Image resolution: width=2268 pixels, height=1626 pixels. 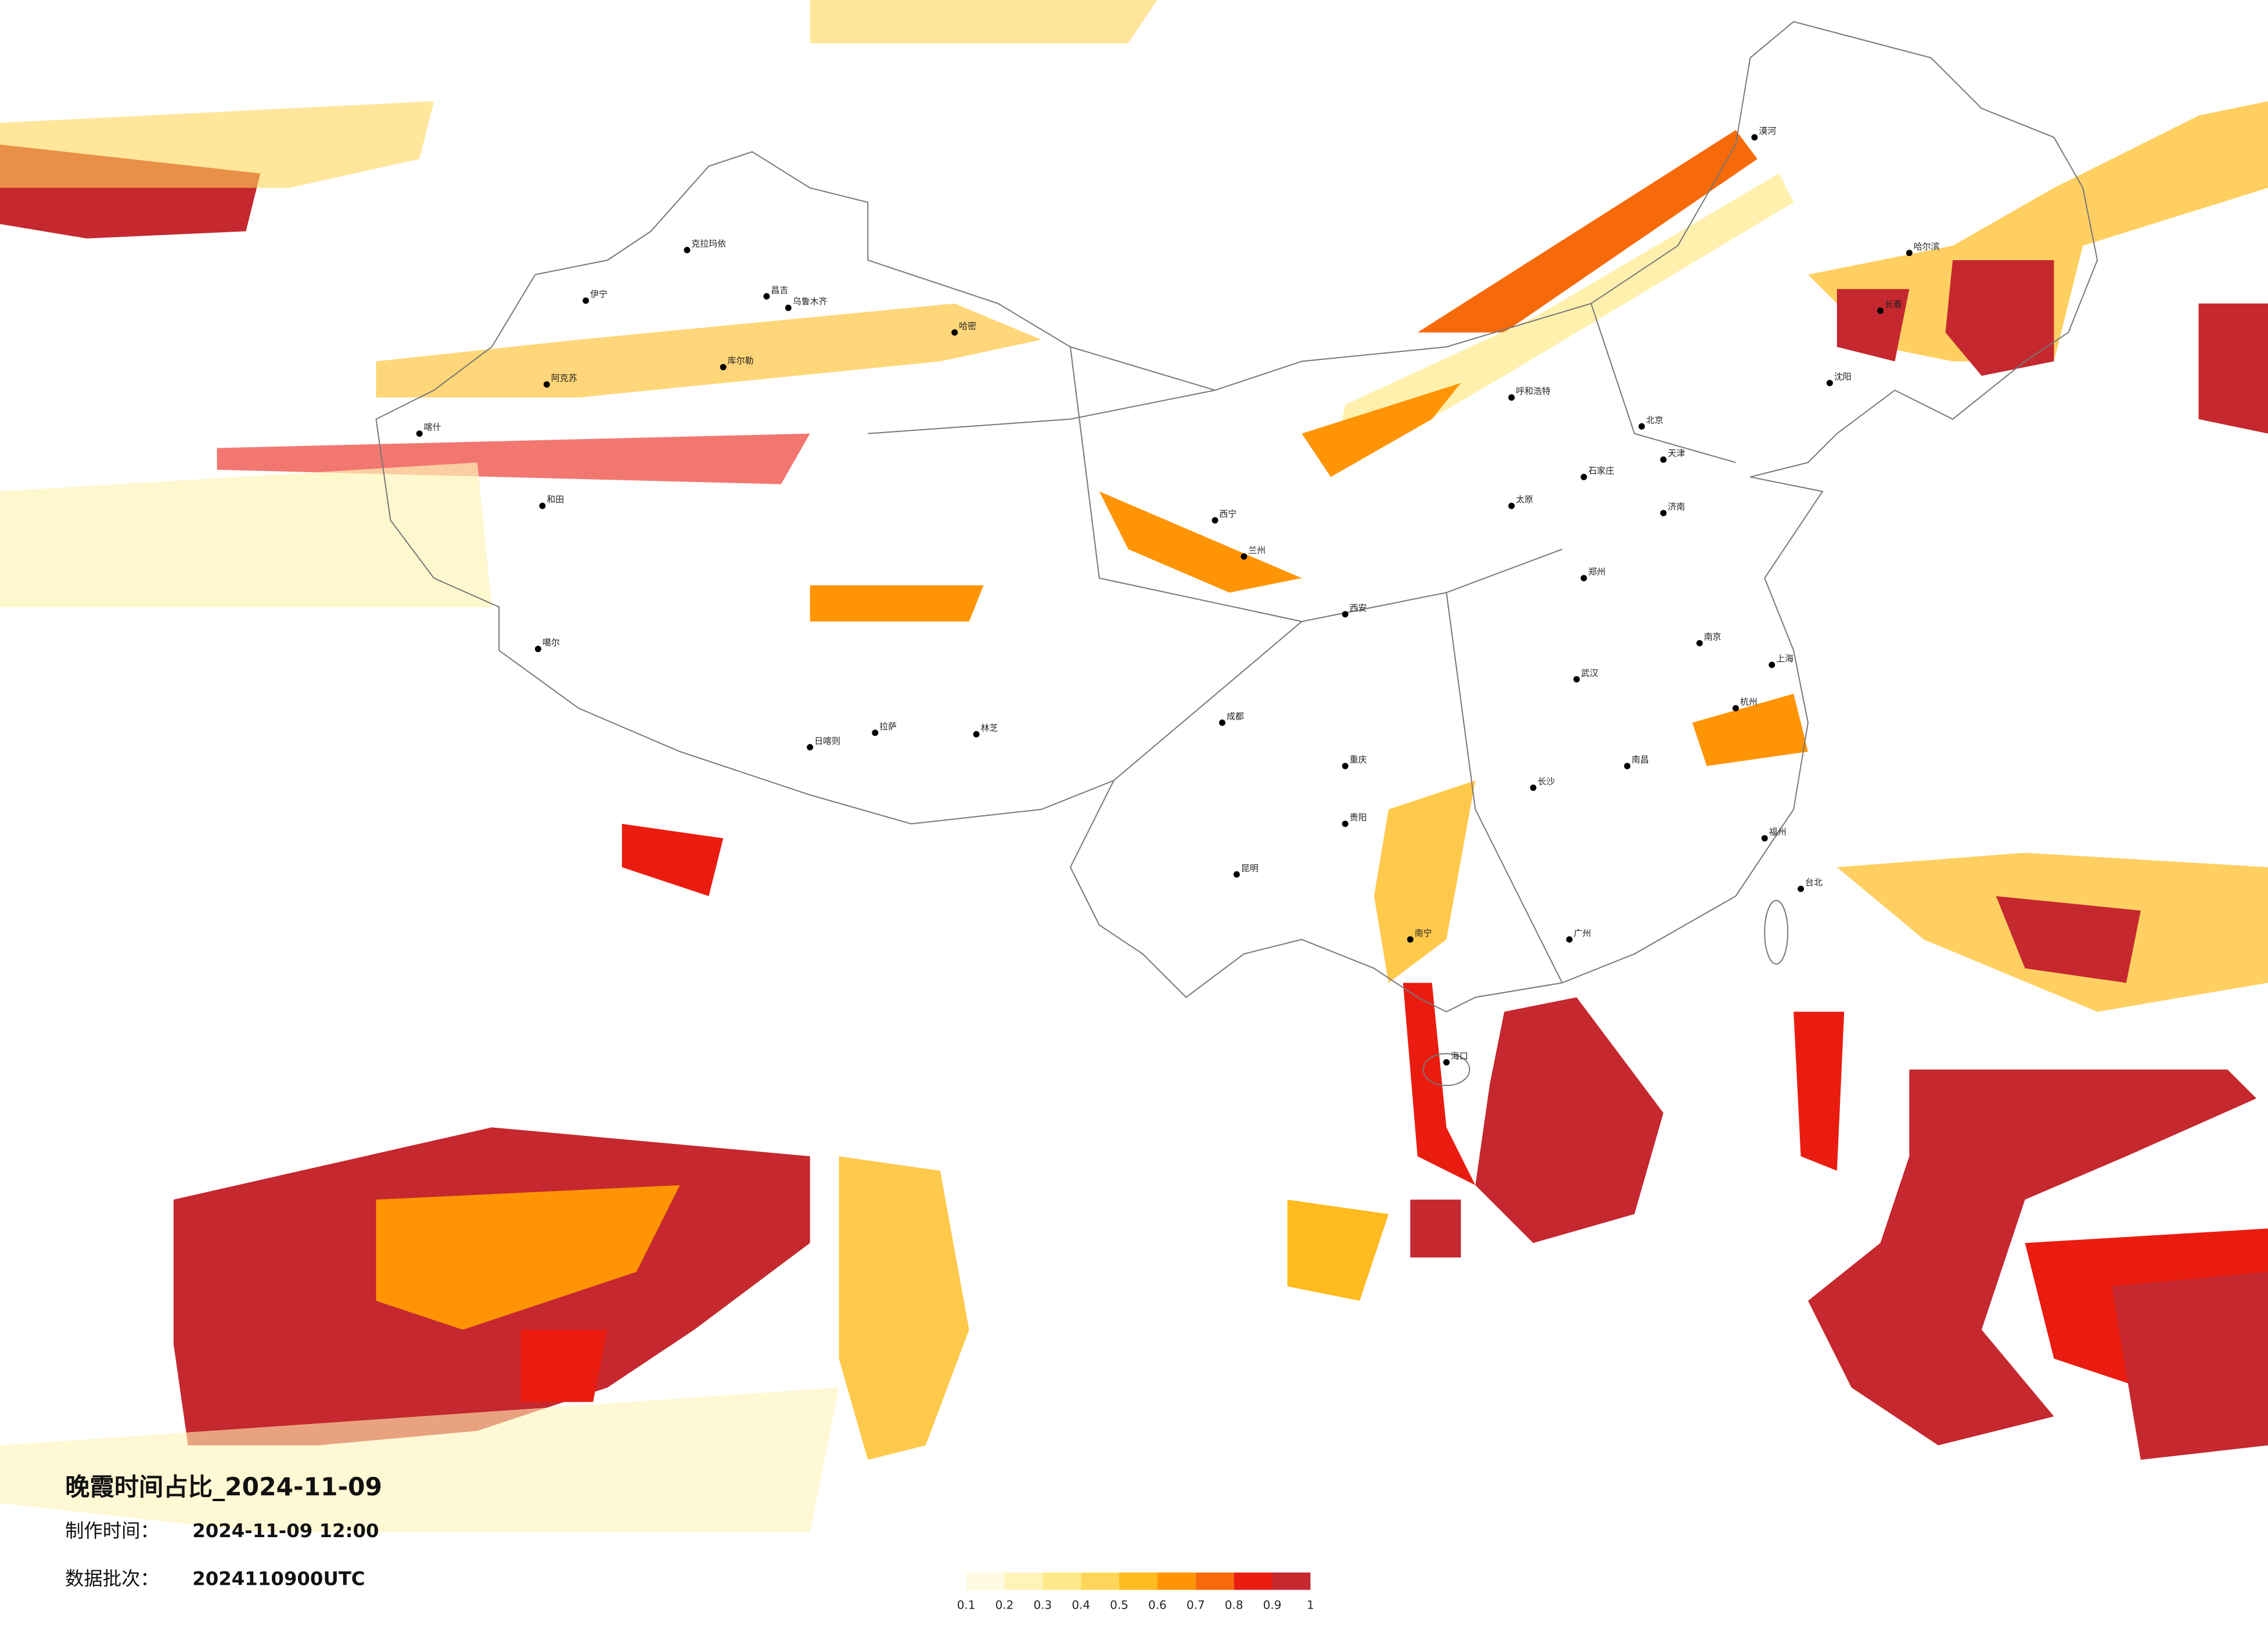 What do you see at coordinates (1272, 1606) in the screenshot?
I see `legend-tick-label: 0.9` at bounding box center [1272, 1606].